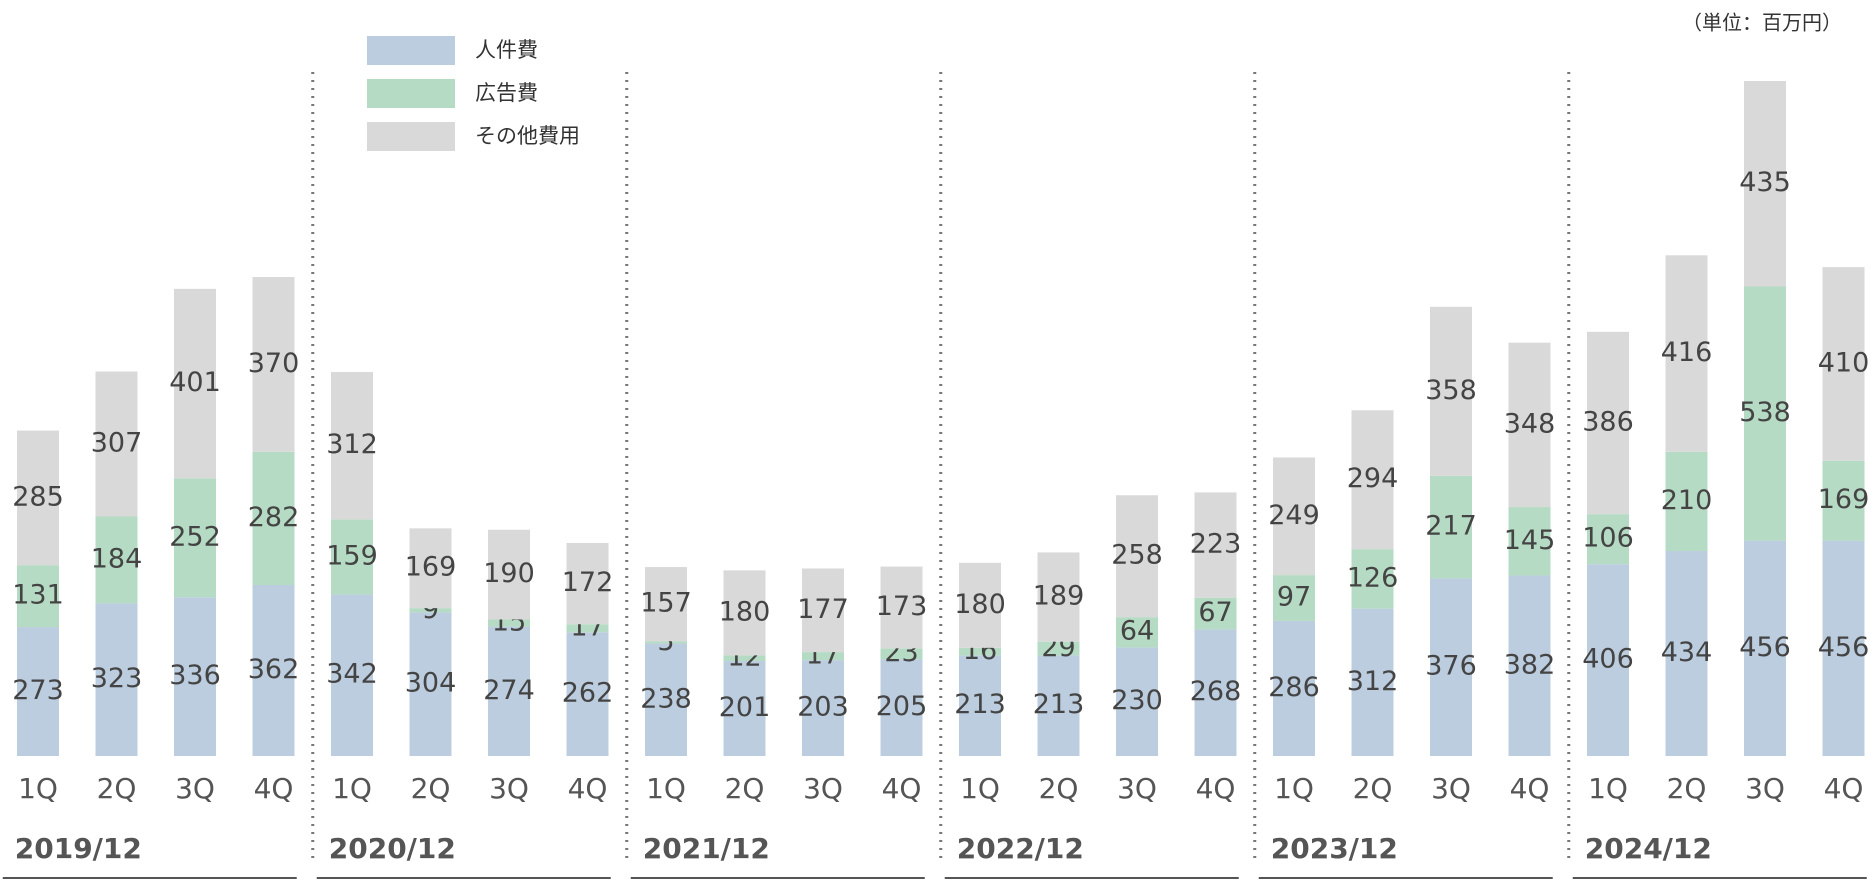 This screenshot has width=1876, height=881. I want to click on value-label: 180, so click(980, 604).